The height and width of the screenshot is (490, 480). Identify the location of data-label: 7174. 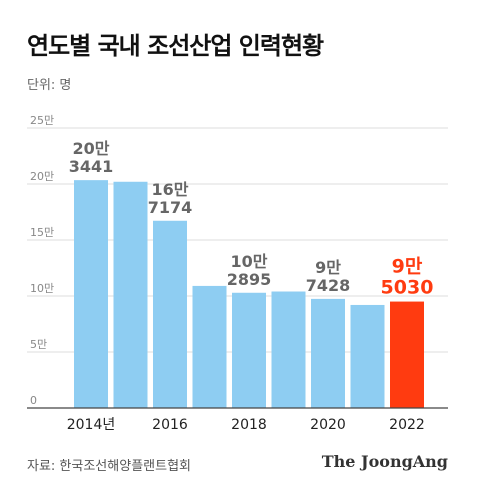
(170, 207).